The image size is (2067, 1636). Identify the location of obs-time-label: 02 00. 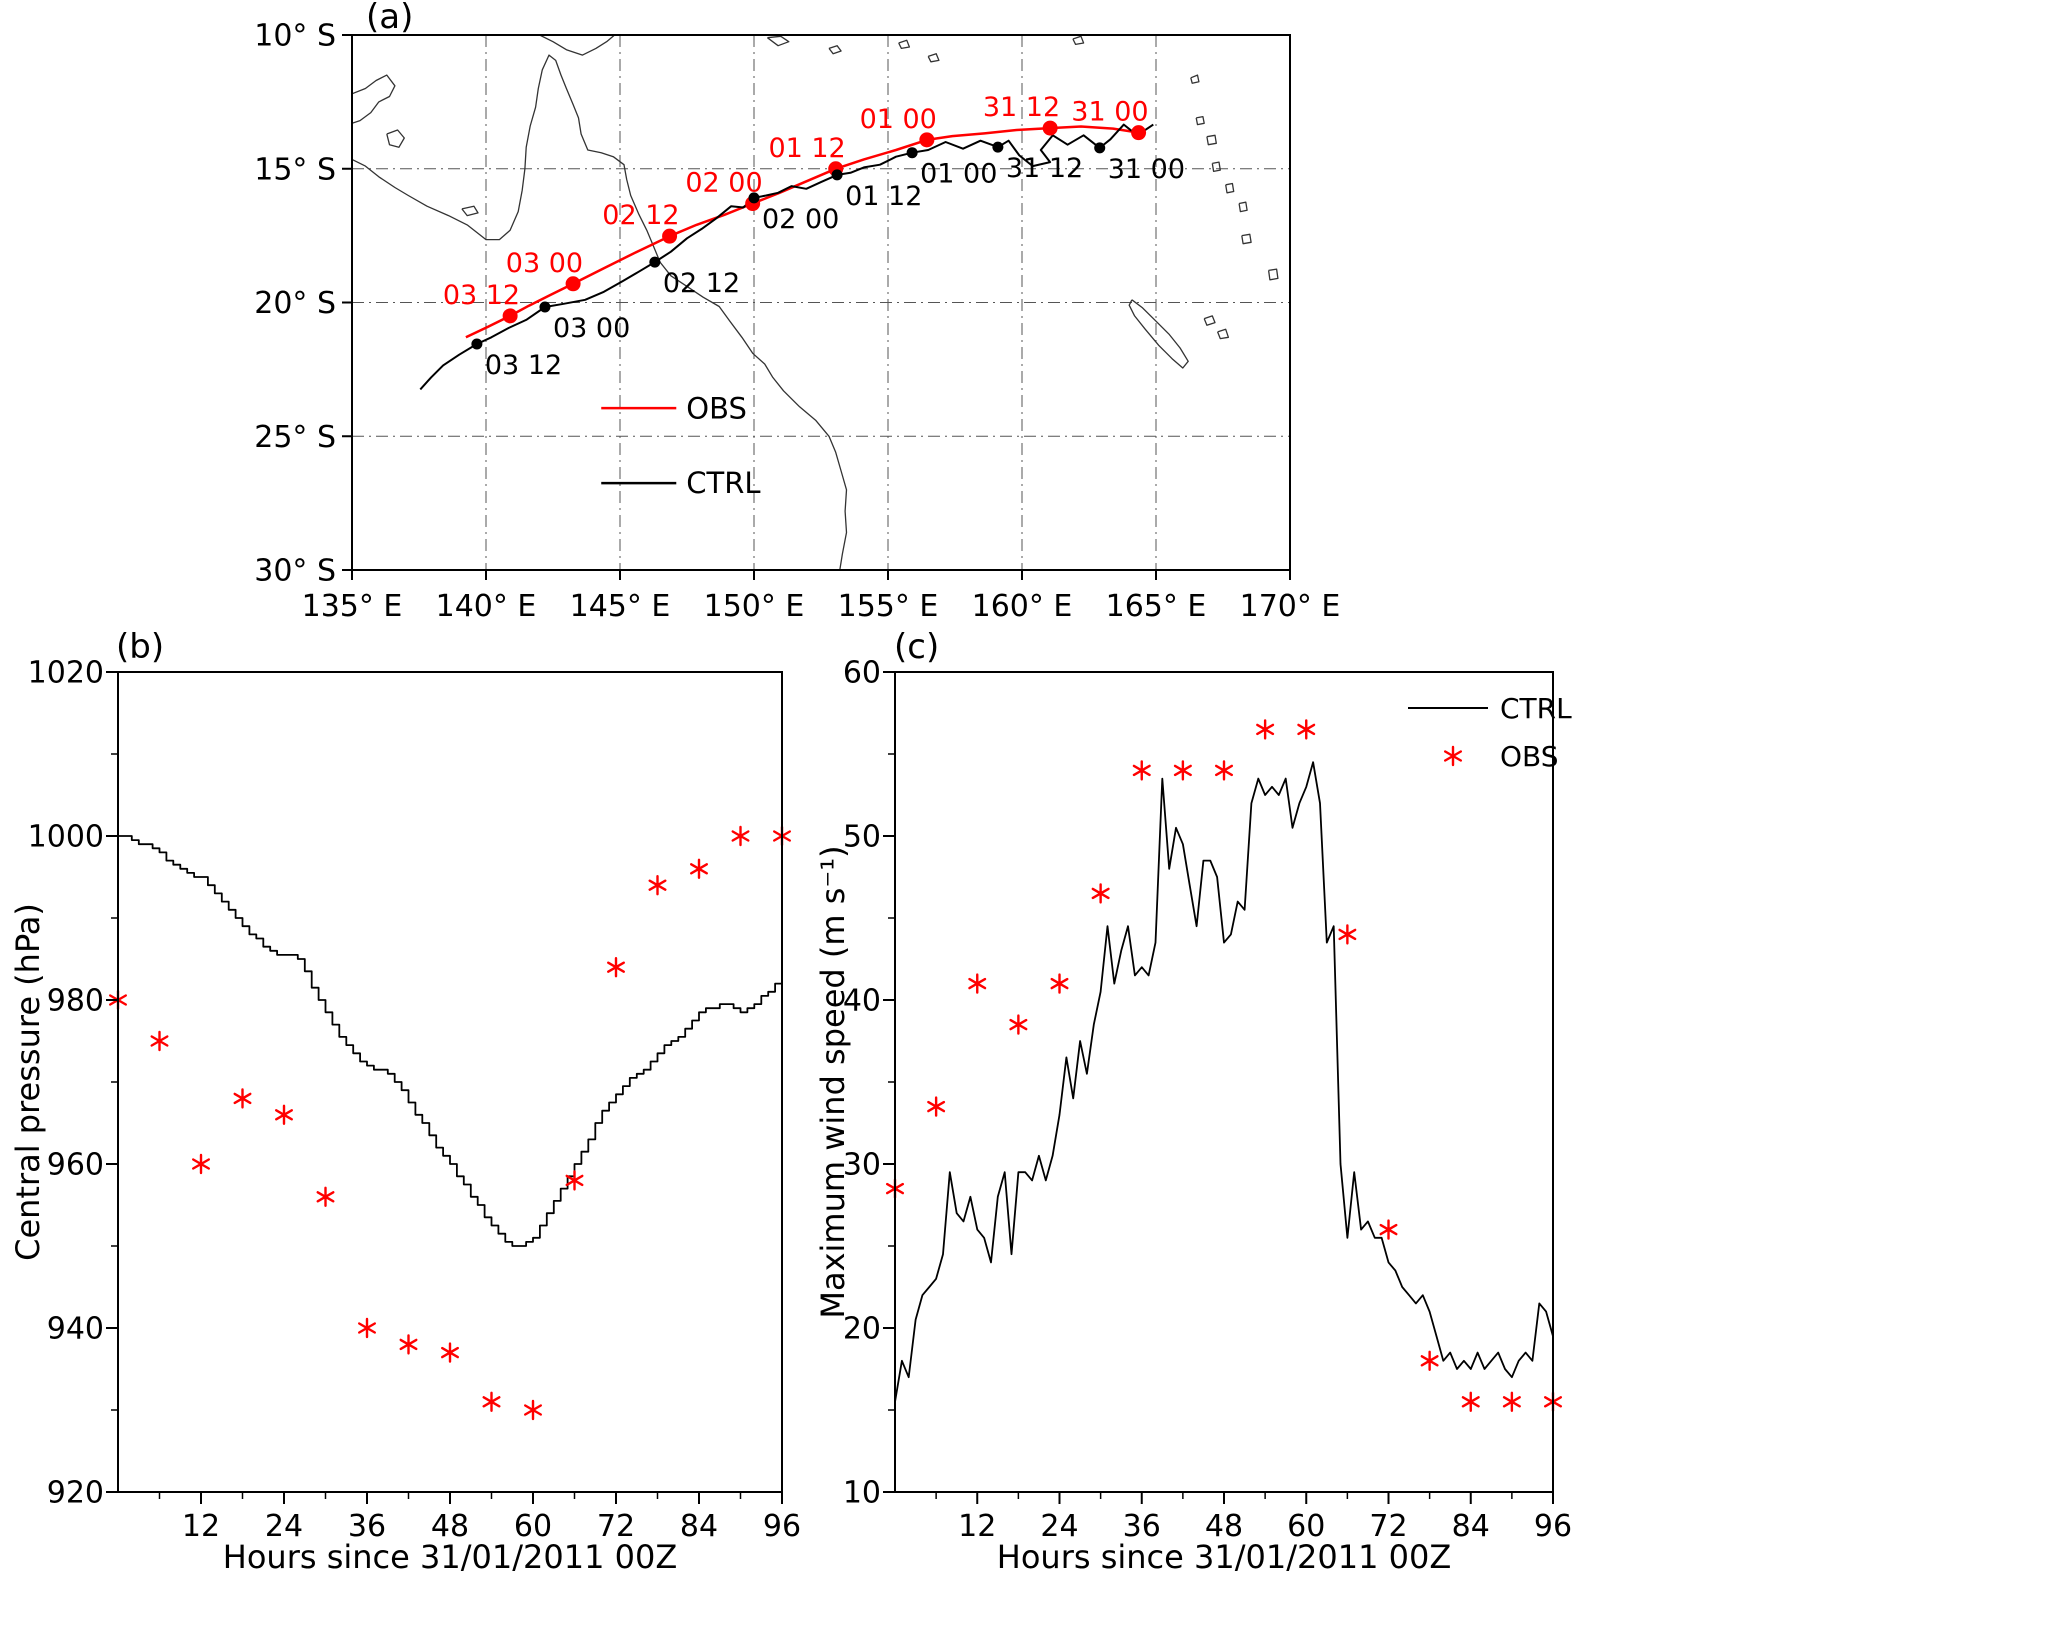
(723, 183).